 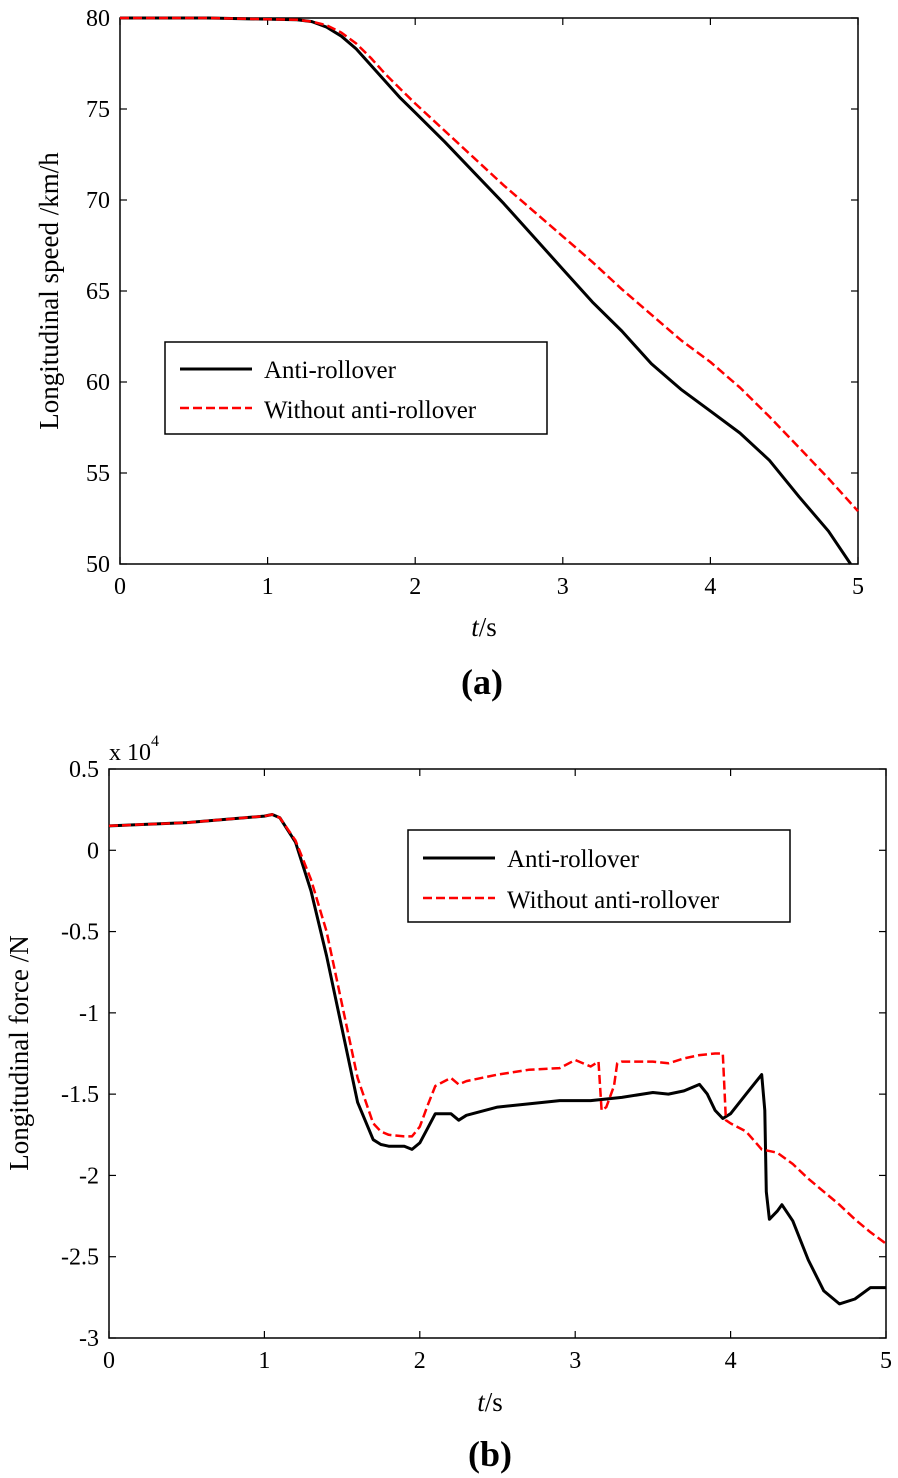 I want to click on y-tick-label: 50, so click(x=98, y=565).